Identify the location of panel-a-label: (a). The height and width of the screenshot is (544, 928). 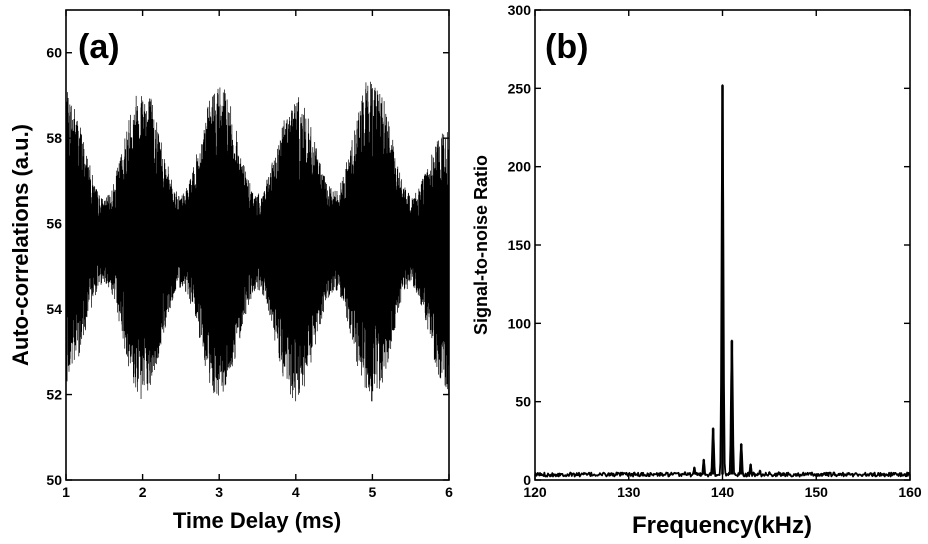
(99, 47).